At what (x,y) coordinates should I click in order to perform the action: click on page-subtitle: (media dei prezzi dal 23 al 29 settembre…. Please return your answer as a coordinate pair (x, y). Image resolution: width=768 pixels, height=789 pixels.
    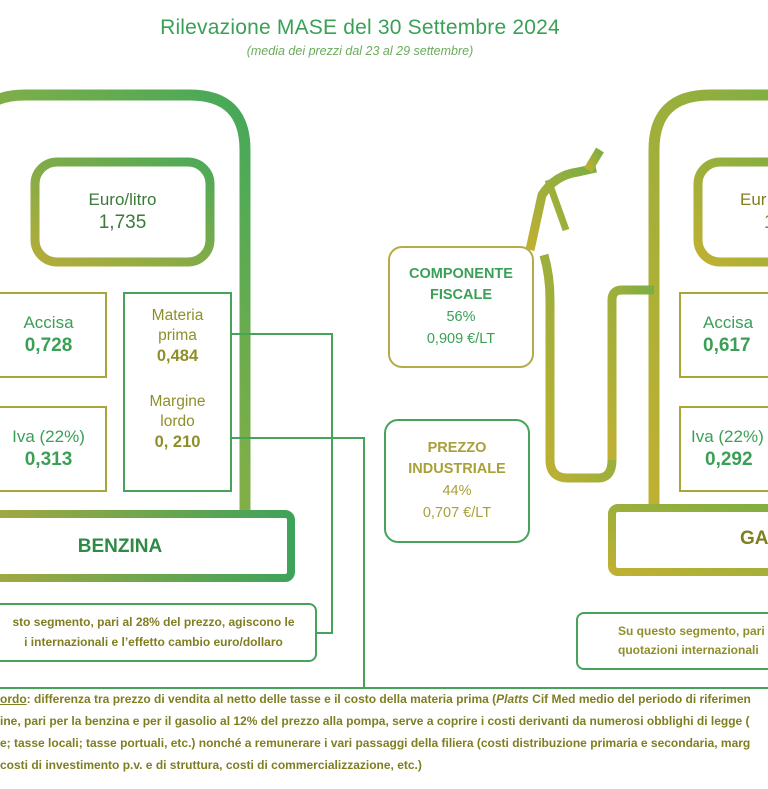
    Looking at the image, I should click on (360, 51).